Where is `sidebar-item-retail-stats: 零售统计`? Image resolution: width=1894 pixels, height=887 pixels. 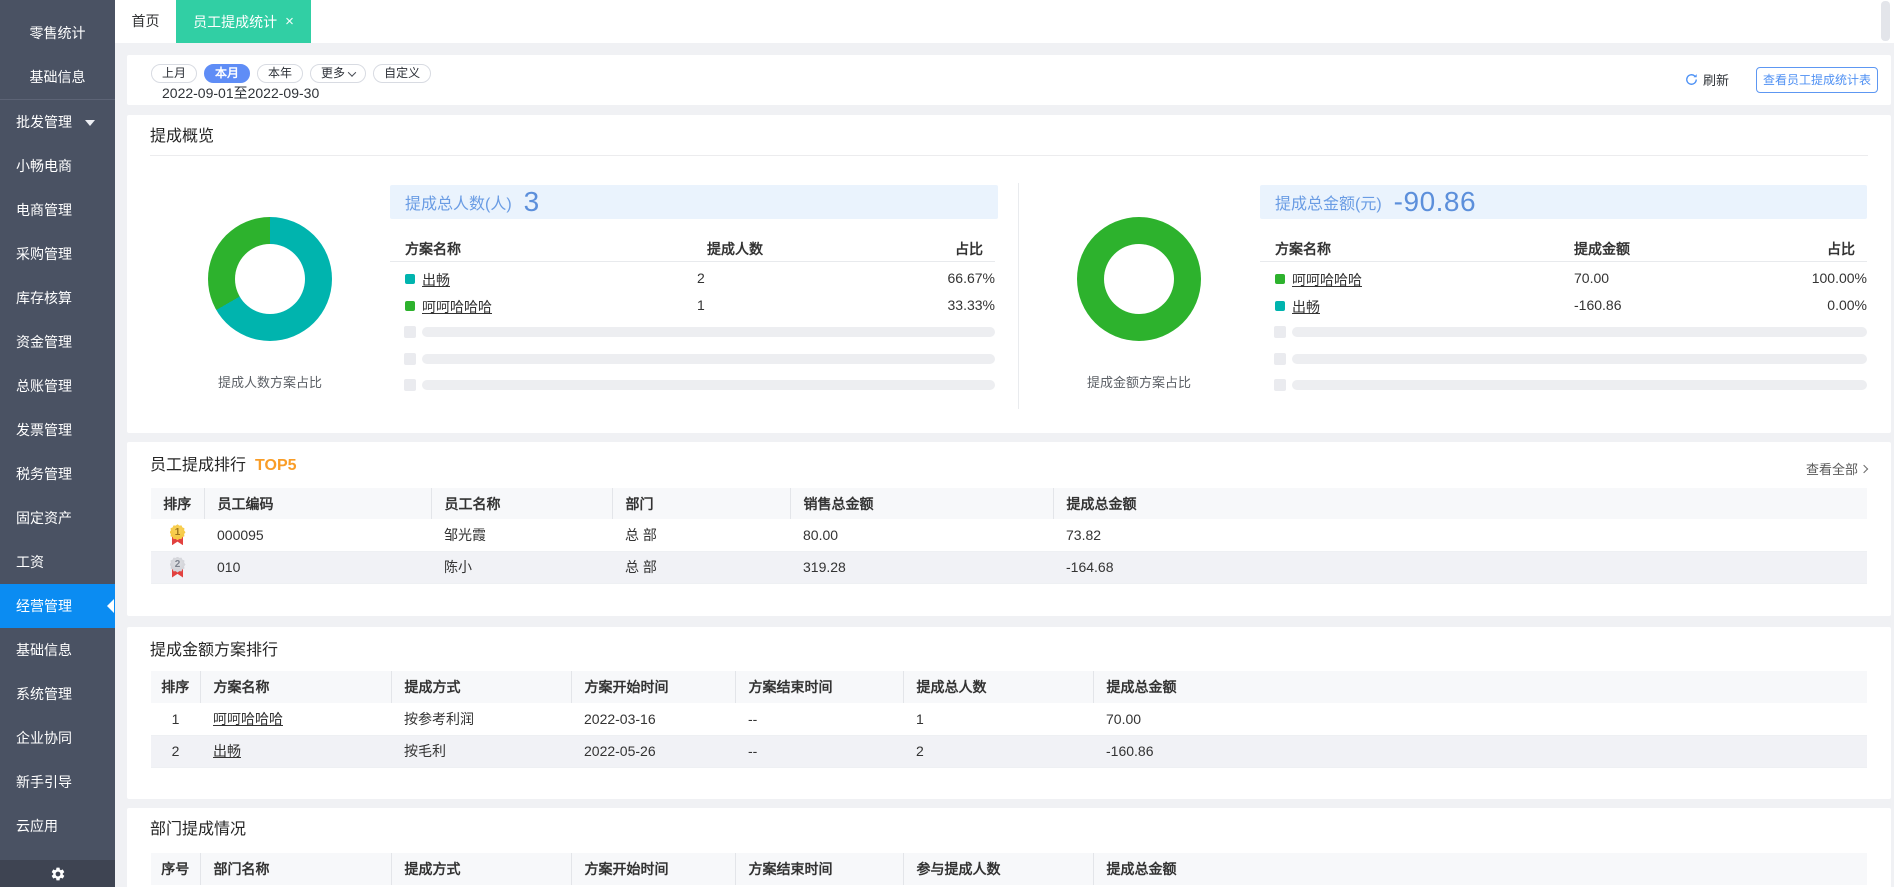 sidebar-item-retail-stats: 零售统计 is located at coordinates (57, 33).